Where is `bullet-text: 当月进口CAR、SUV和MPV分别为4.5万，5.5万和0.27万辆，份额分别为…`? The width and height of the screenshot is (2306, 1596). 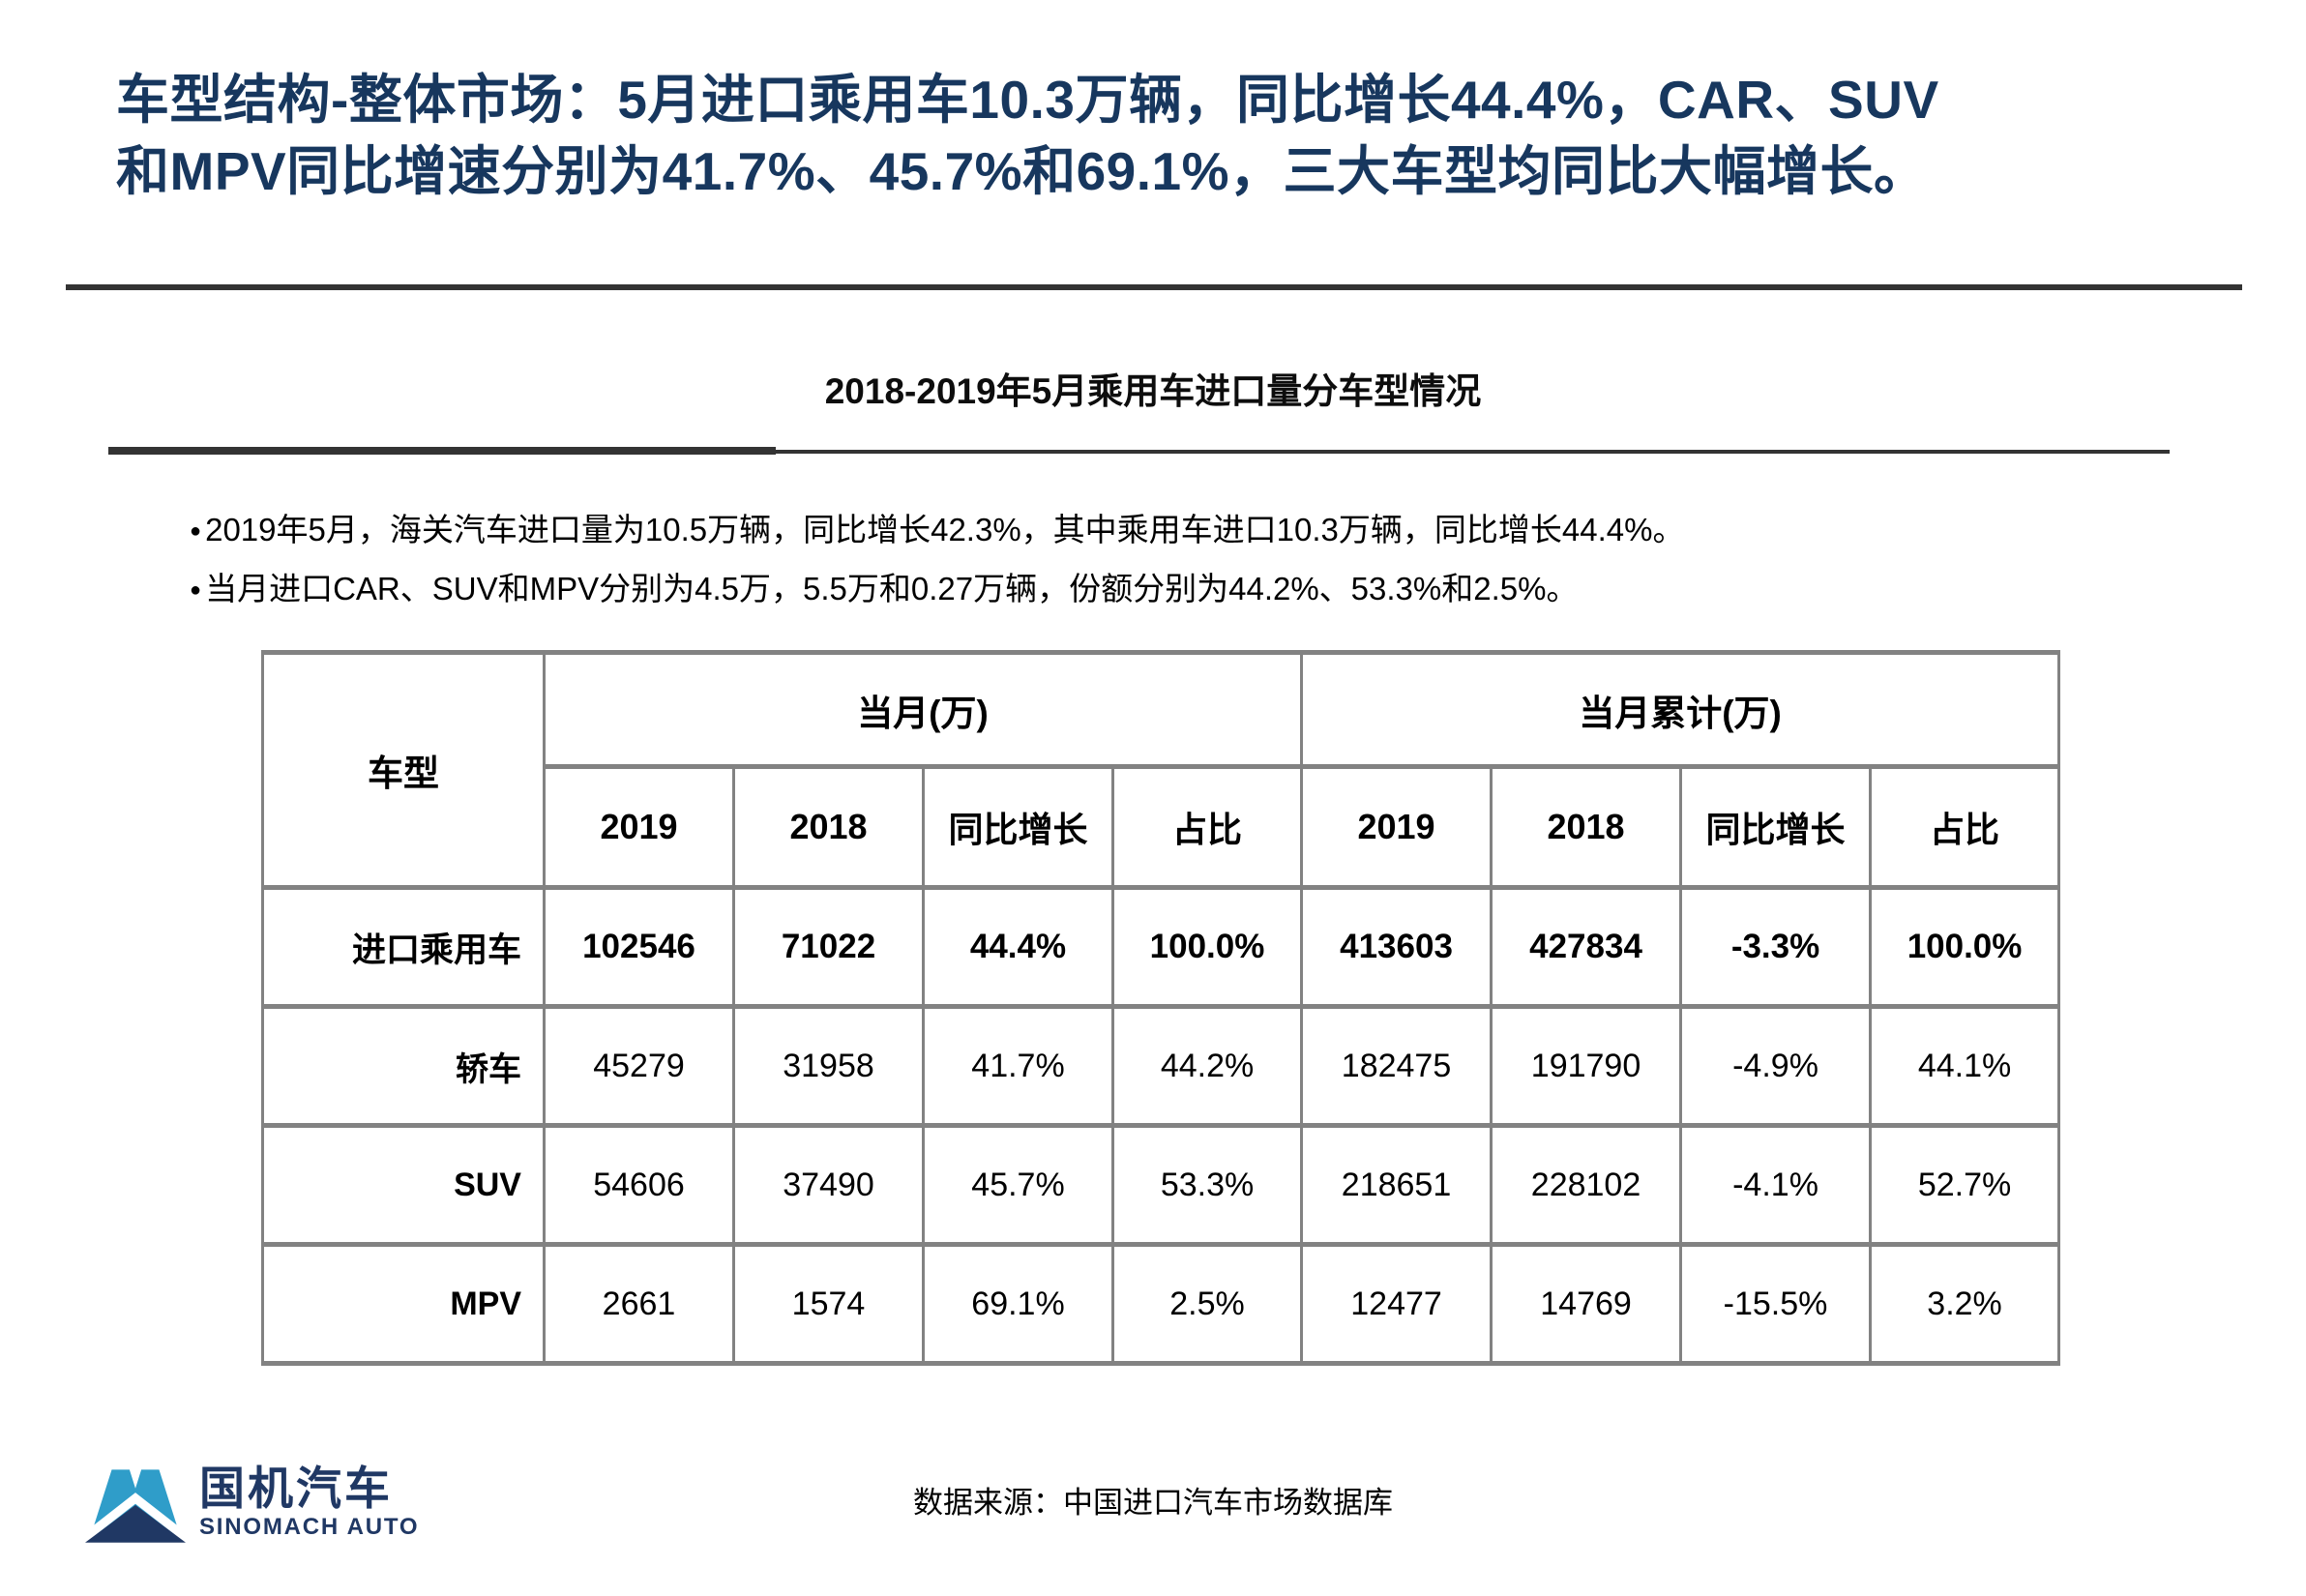 bullet-text: 当月进口CAR、SUV和MPV分别为4.5万，5.5万和0.27万辆，份额分别为… is located at coordinates (892, 588).